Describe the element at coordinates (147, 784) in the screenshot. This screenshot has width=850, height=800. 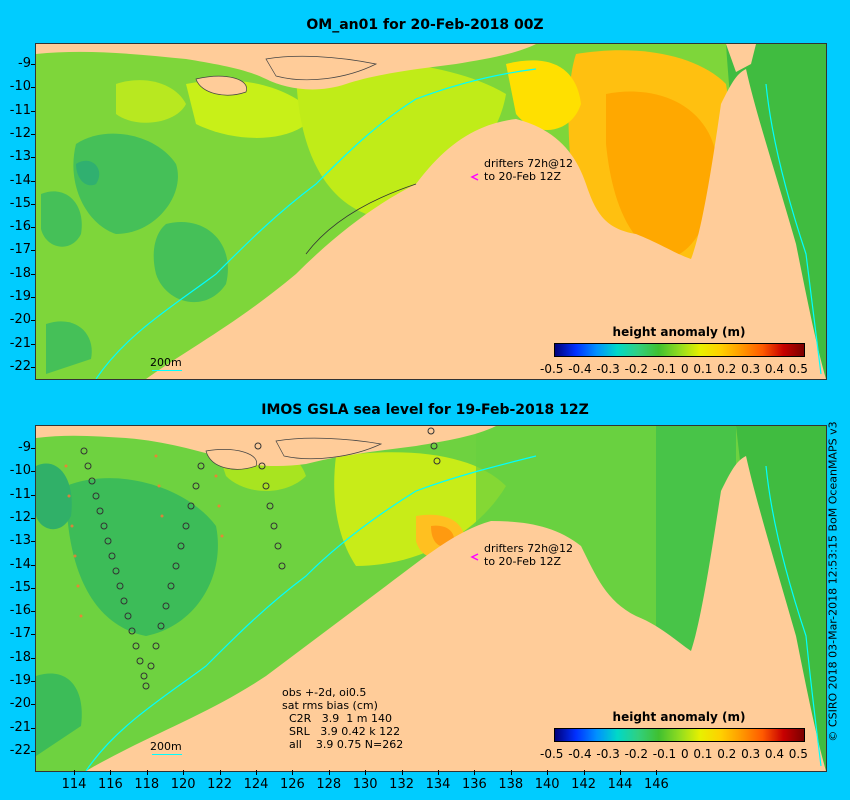
I see `x-tick-label: 118` at that location.